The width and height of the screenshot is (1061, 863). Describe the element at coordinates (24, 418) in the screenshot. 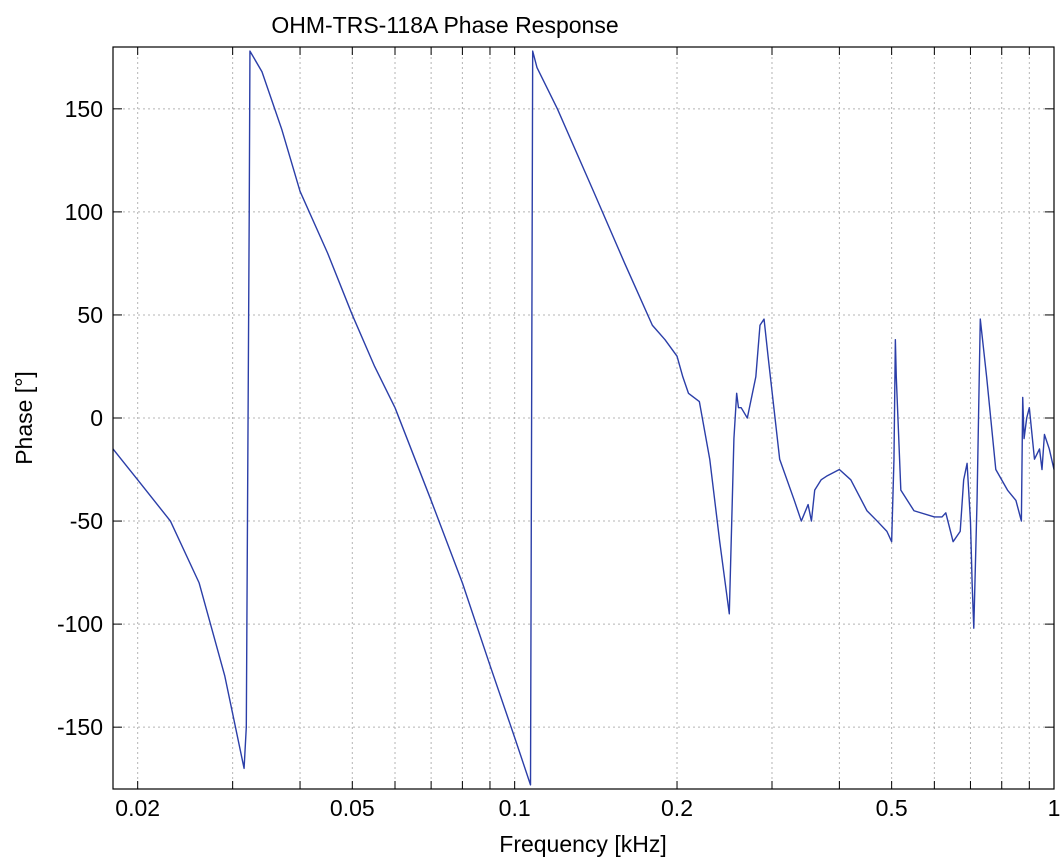

I see `y-axis-title: Phase [°]` at that location.